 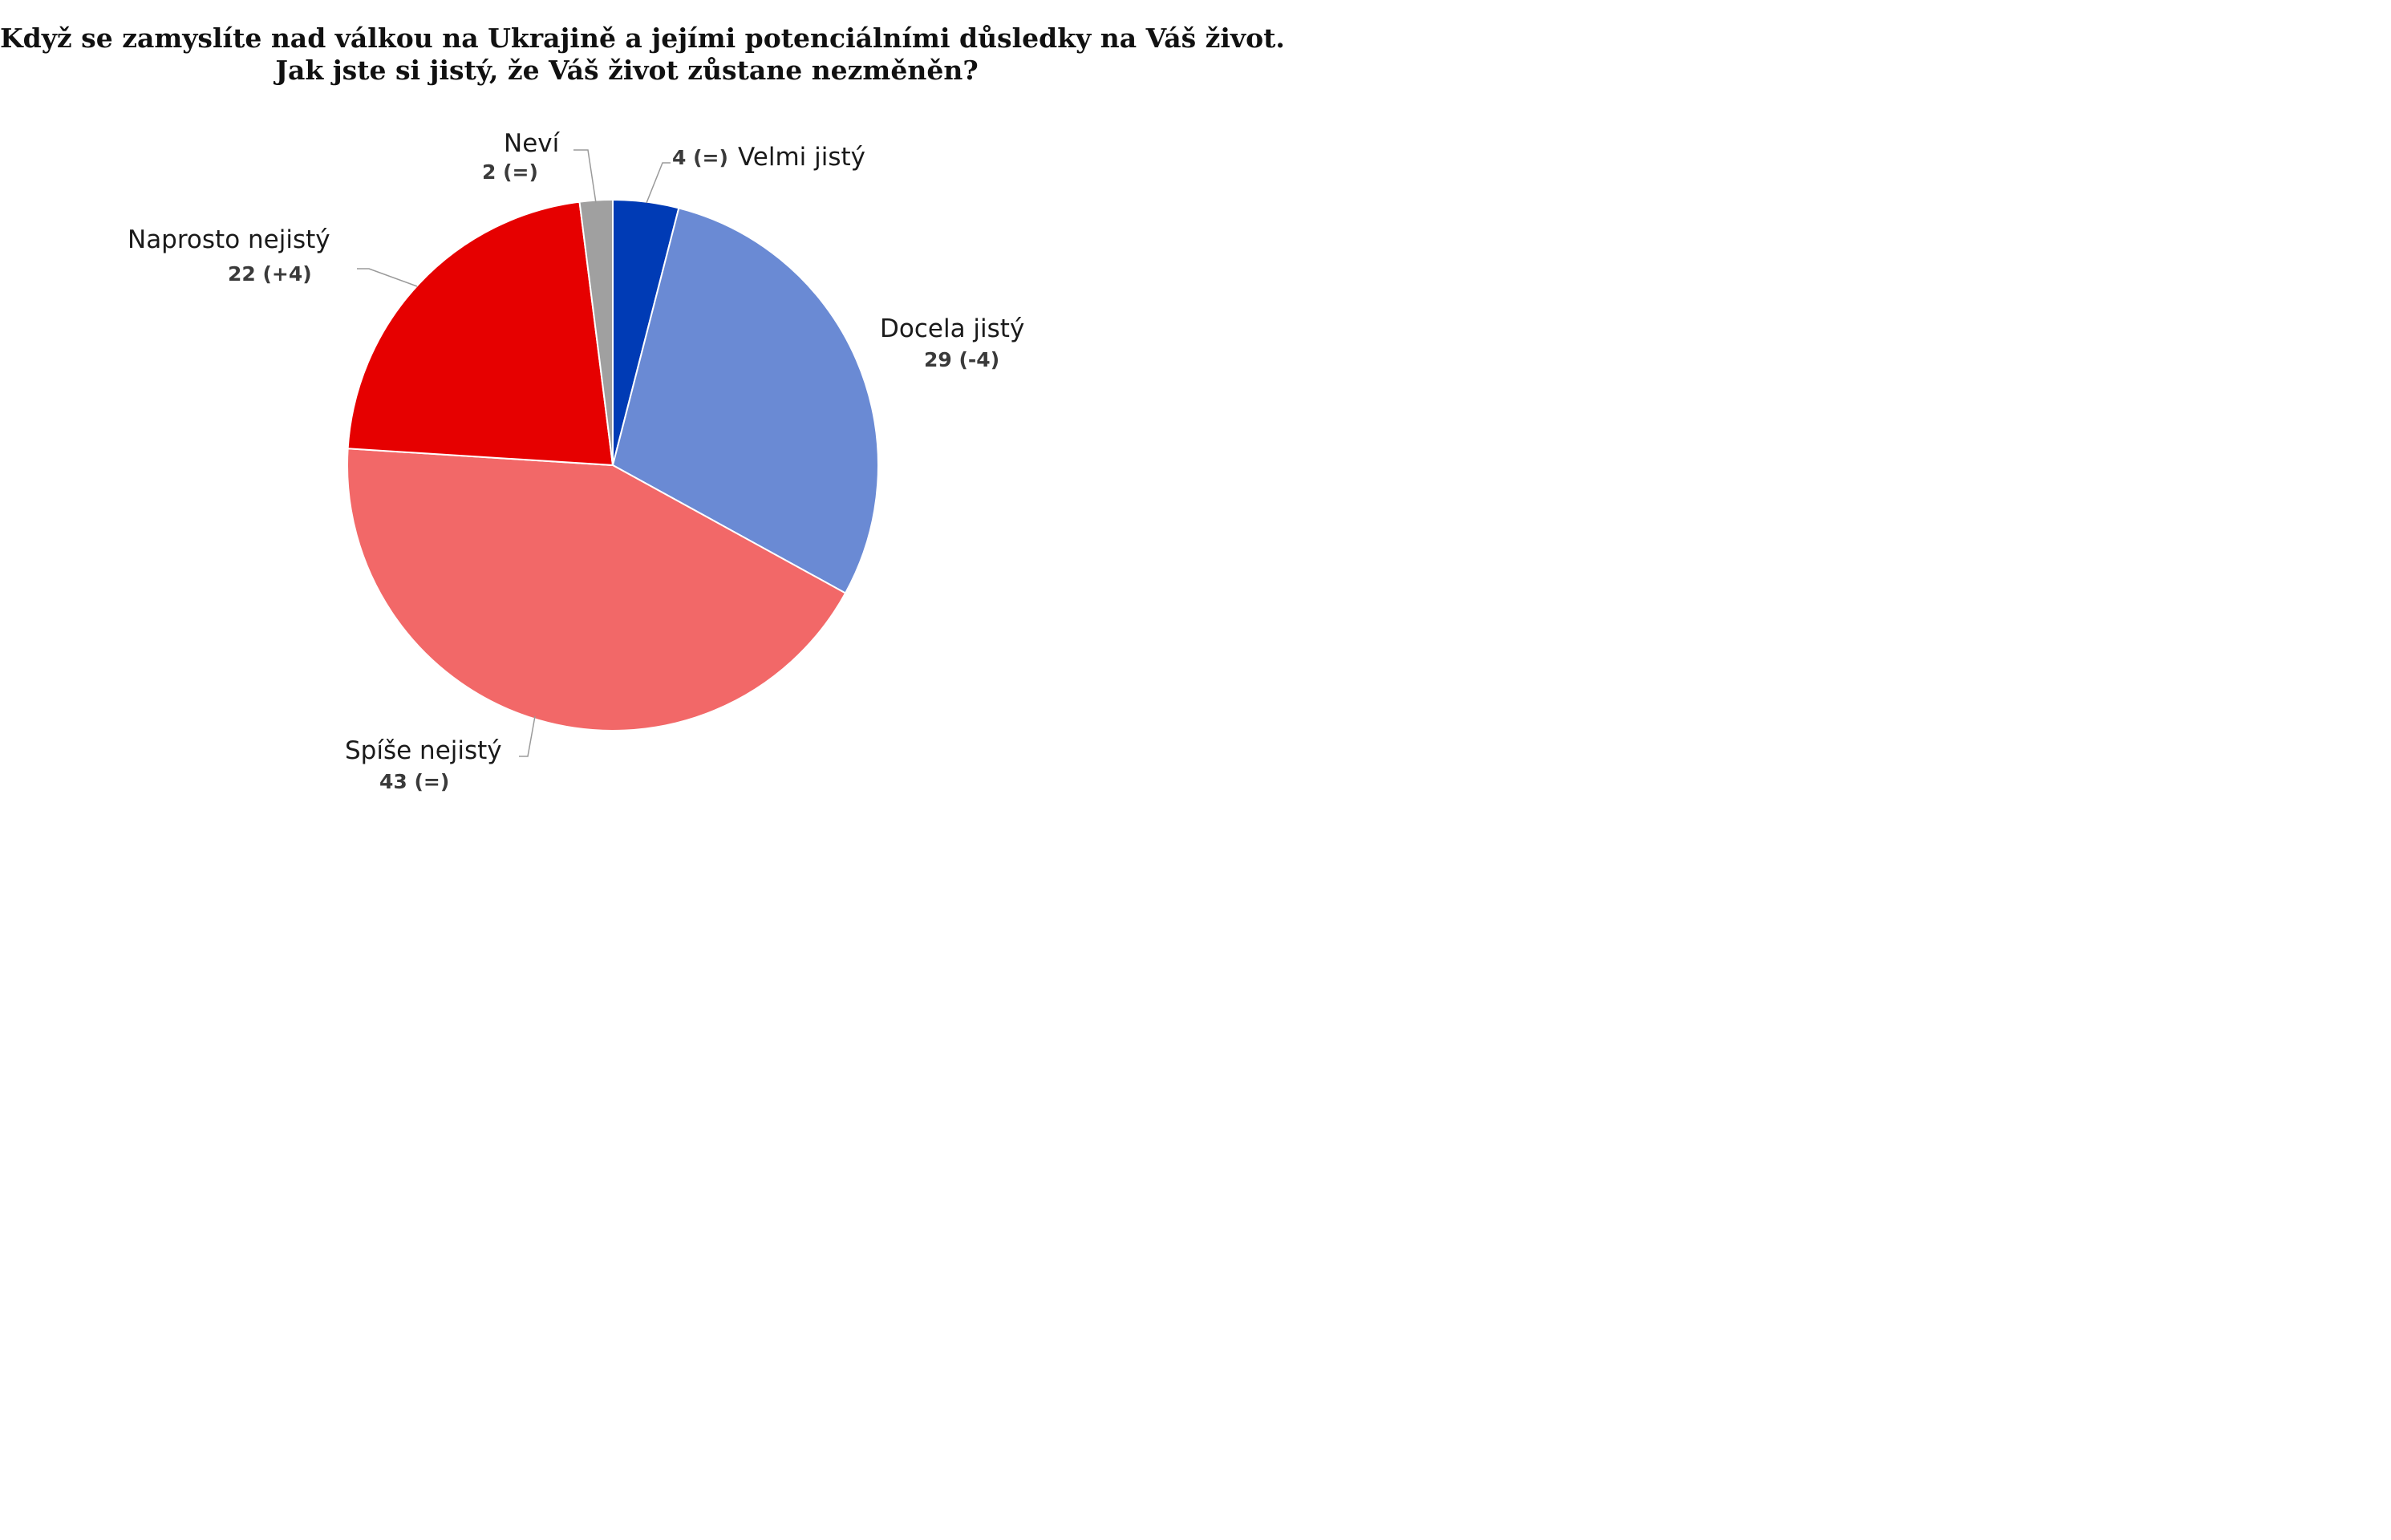 I want to click on leader-lines, so click(x=514, y=453).